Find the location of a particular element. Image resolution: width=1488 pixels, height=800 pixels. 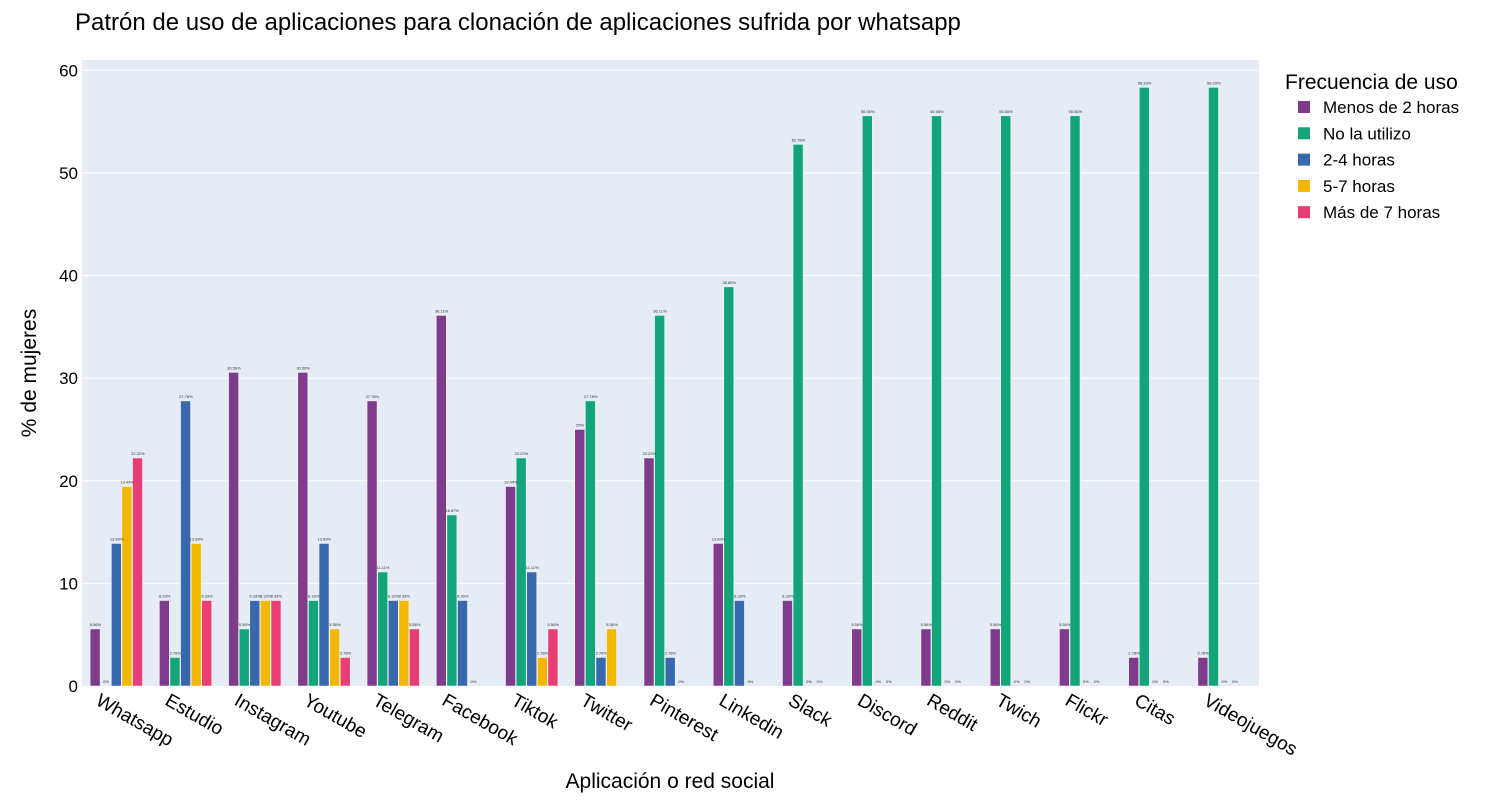

legend-item: 2-4 horas is located at coordinates (1359, 160).